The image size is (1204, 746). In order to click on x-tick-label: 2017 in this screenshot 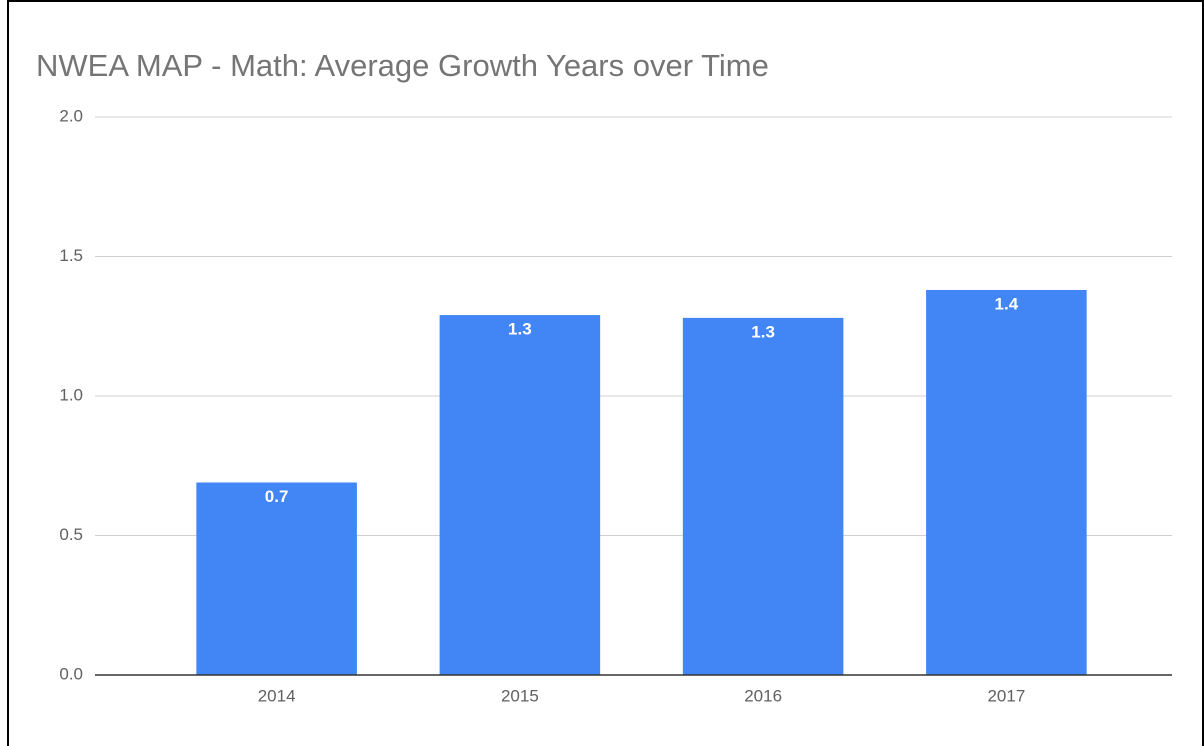, I will do `click(1006, 695)`.